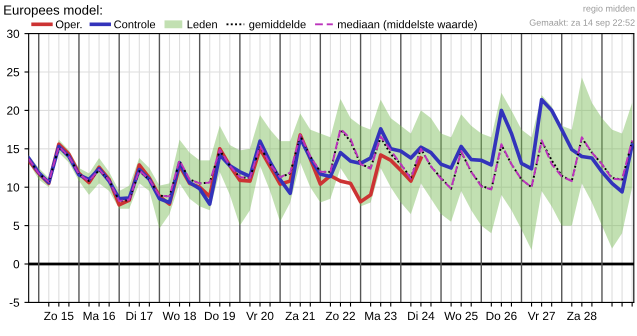 Image resolution: width=637 pixels, height=336 pixels. I want to click on x-tick-label: Di 24, so click(421, 315).